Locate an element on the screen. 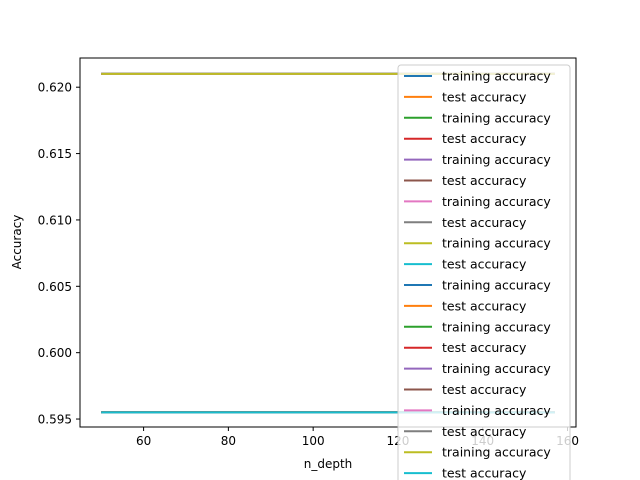 This screenshot has width=640, height=480. y-tick-label: 0.595 is located at coordinates (55, 420).